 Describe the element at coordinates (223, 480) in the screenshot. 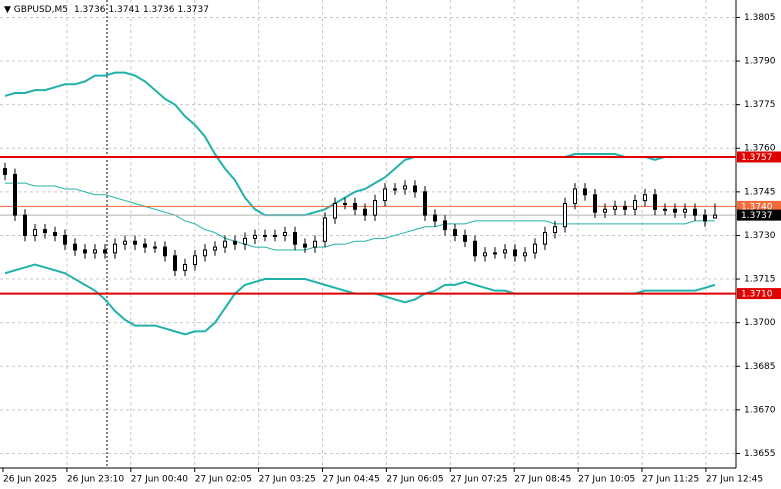

I see `x-tick-label: 27 Jun 02:05` at that location.